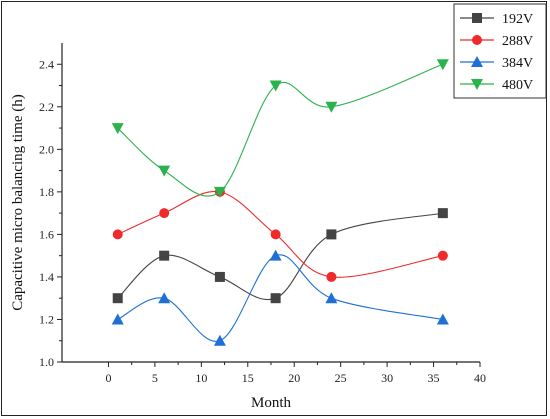 This screenshot has width=550, height=419. Describe the element at coordinates (341, 378) in the screenshot. I see `x-tick-label: 25` at that location.